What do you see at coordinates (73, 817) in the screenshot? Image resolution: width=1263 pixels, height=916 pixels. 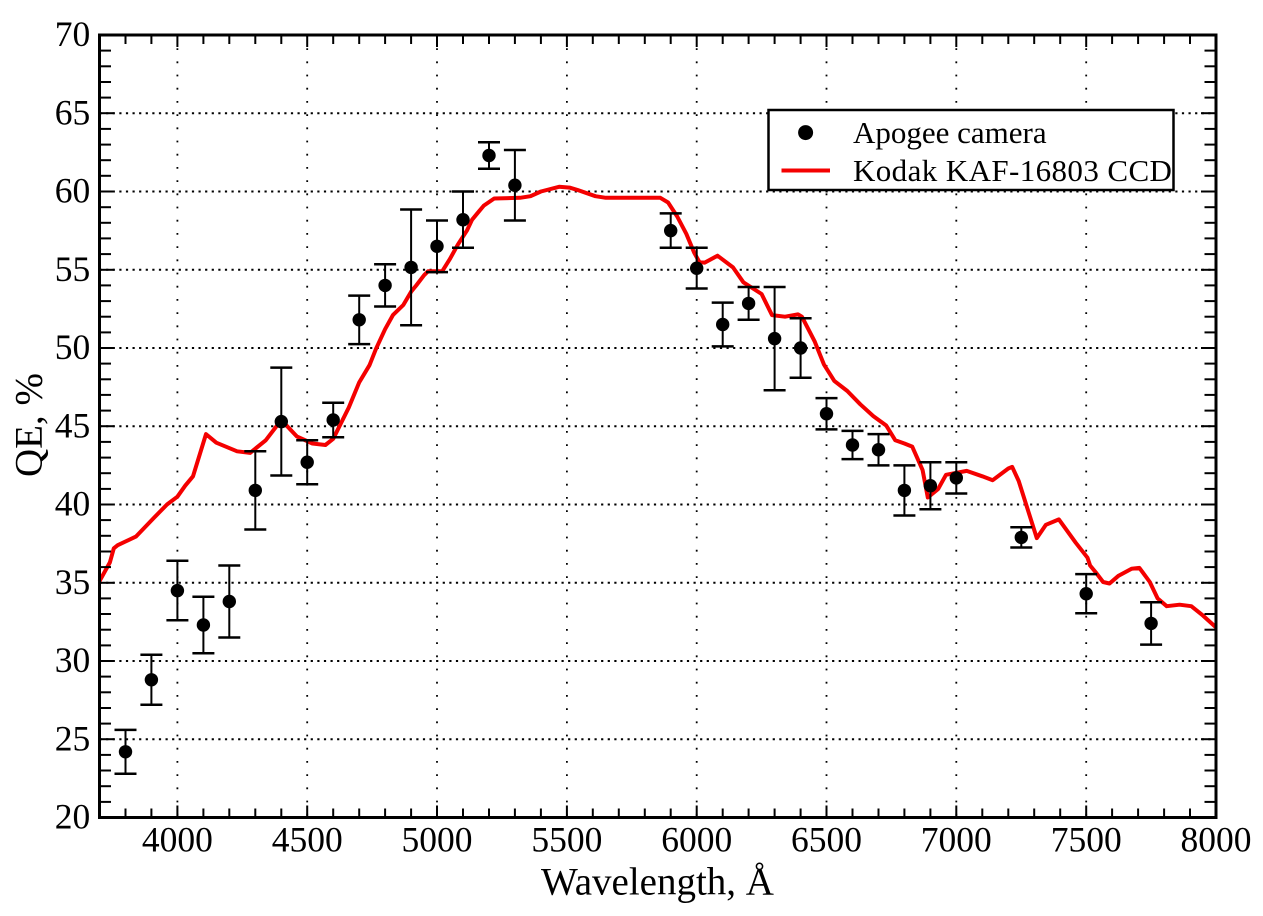 I see `svg-text: 20` at bounding box center [73, 817].